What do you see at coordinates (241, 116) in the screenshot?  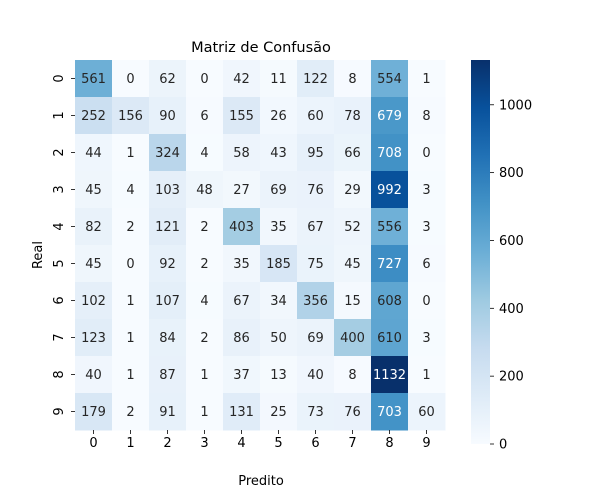 I see `cell-value-r1-c4: 155` at bounding box center [241, 116].